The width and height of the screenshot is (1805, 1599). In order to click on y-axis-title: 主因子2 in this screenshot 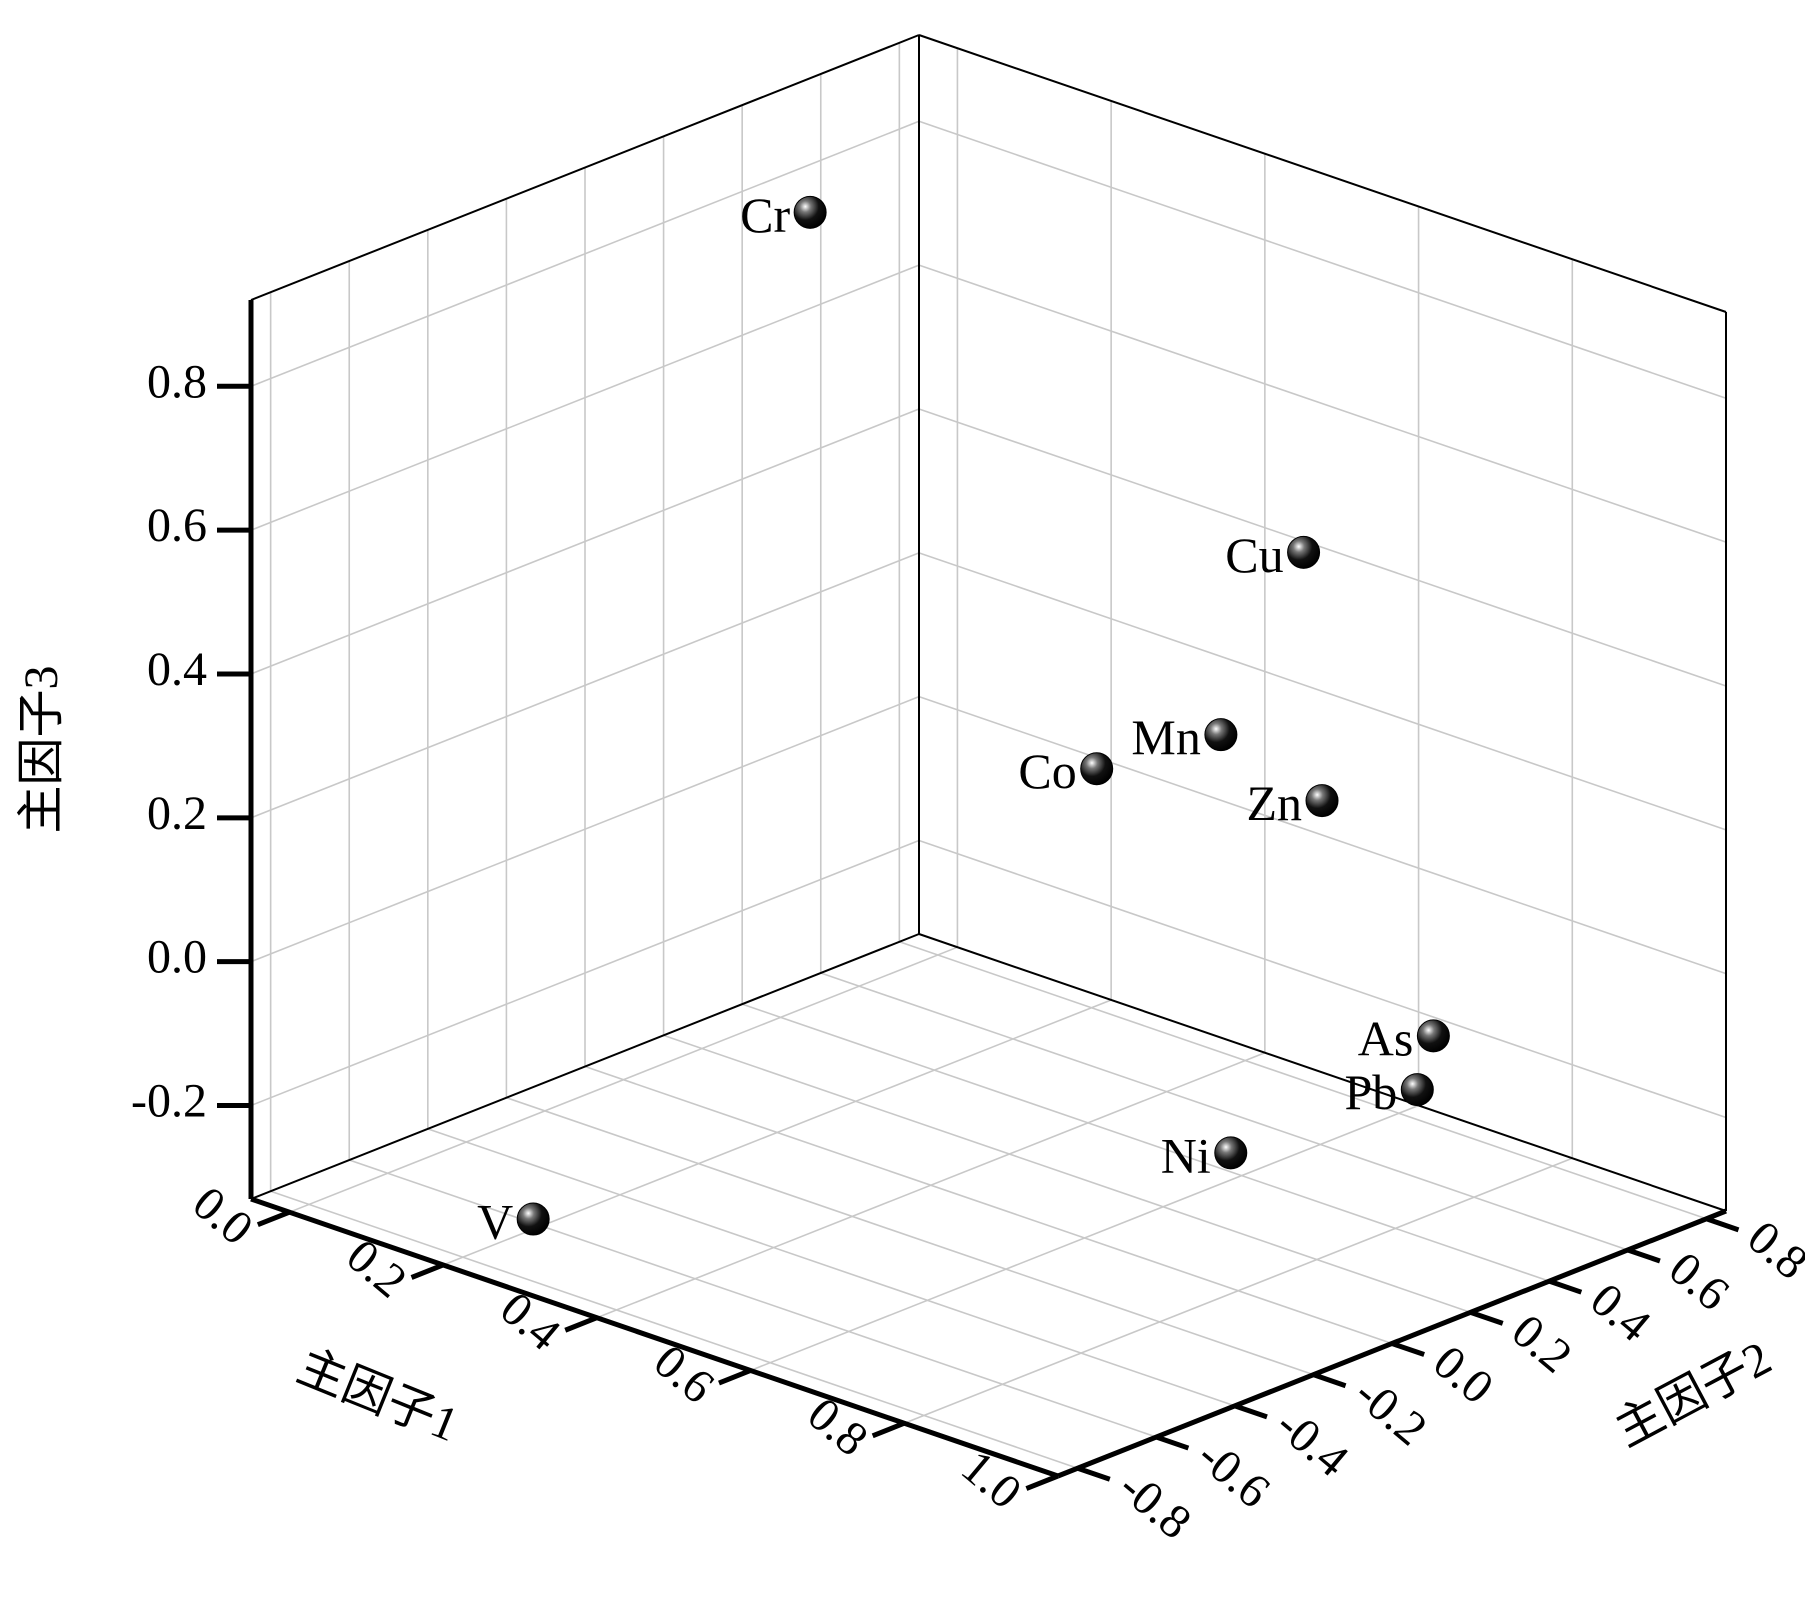, I will do `click(1693, 1394)`.